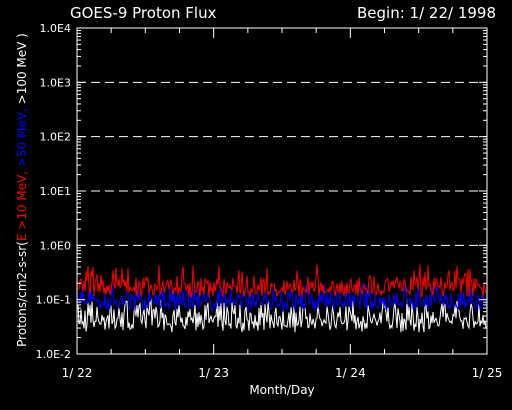  I want to click on chart-title: GOES-9 Proton Flux, so click(143, 13).